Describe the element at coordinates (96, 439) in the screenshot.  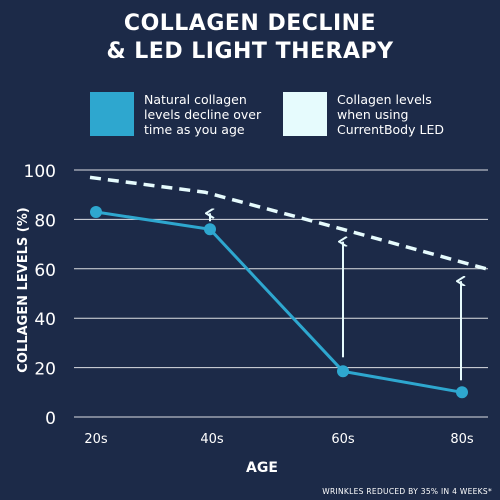
I see `x-tick-label: 20s` at that location.